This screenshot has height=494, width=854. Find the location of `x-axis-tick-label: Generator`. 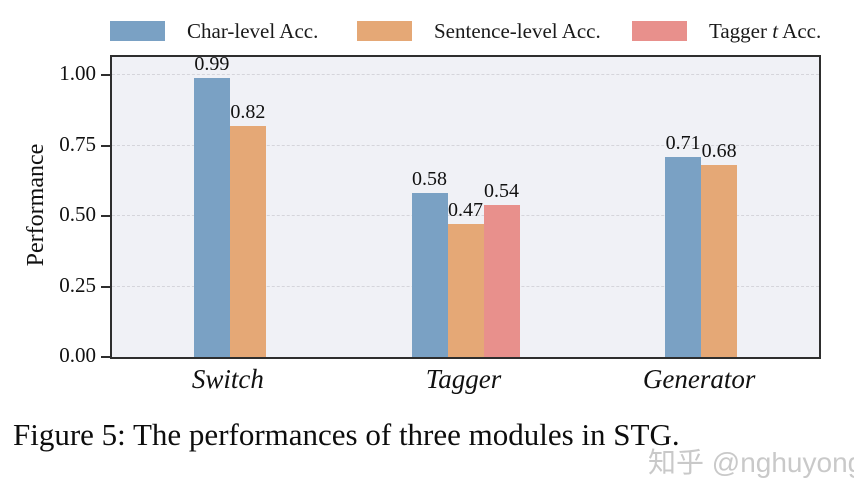

x-axis-tick-label: Generator is located at coordinates (699, 379).